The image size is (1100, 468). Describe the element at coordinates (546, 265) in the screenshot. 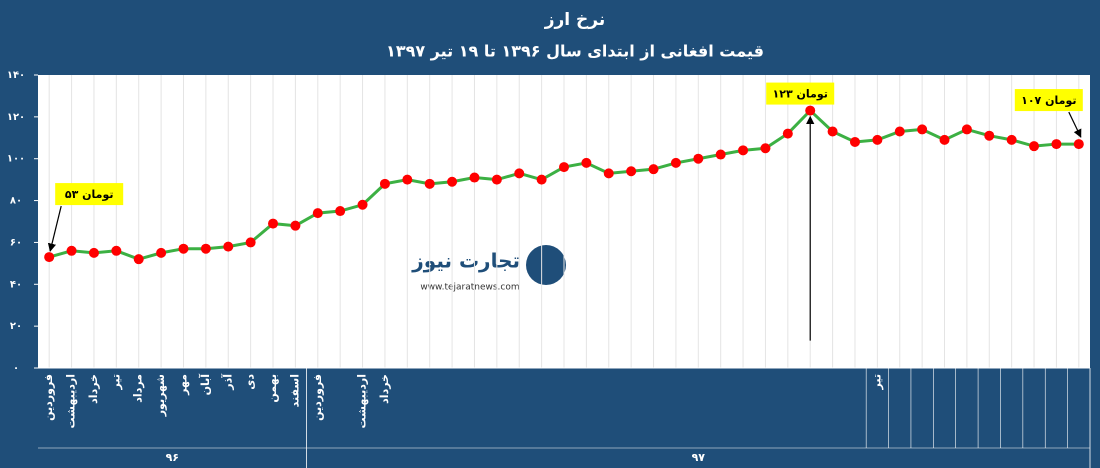

I see `watermark-icon` at that location.